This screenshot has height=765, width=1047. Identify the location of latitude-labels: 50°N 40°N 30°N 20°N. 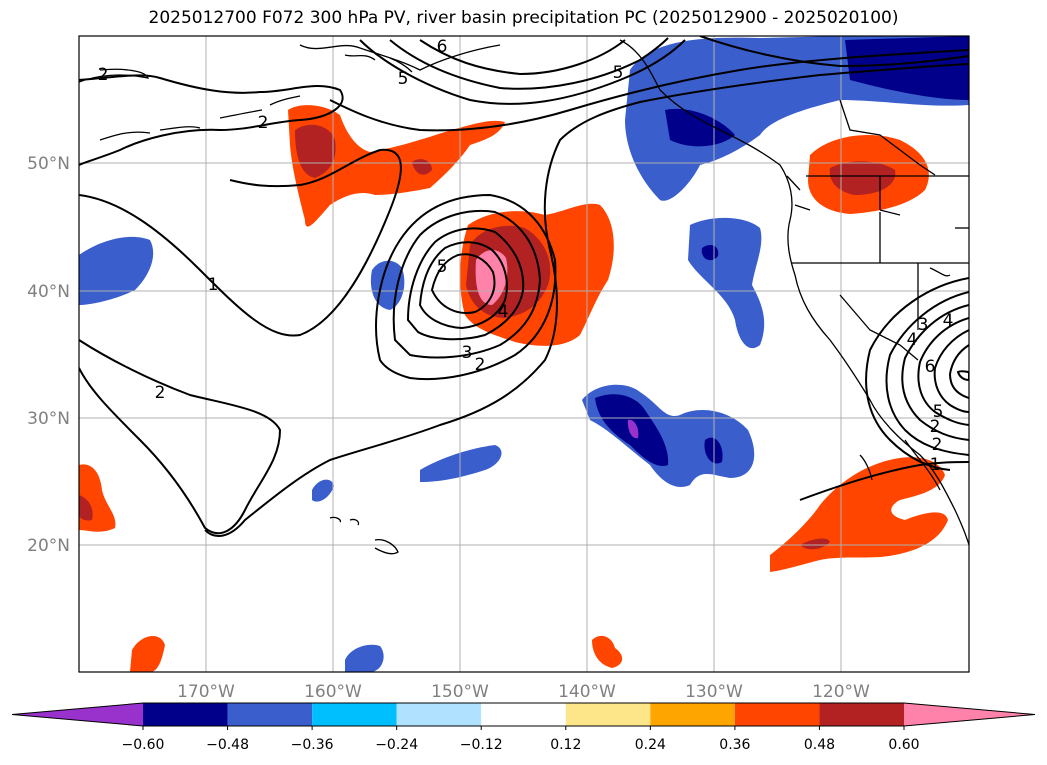
(48, 355).